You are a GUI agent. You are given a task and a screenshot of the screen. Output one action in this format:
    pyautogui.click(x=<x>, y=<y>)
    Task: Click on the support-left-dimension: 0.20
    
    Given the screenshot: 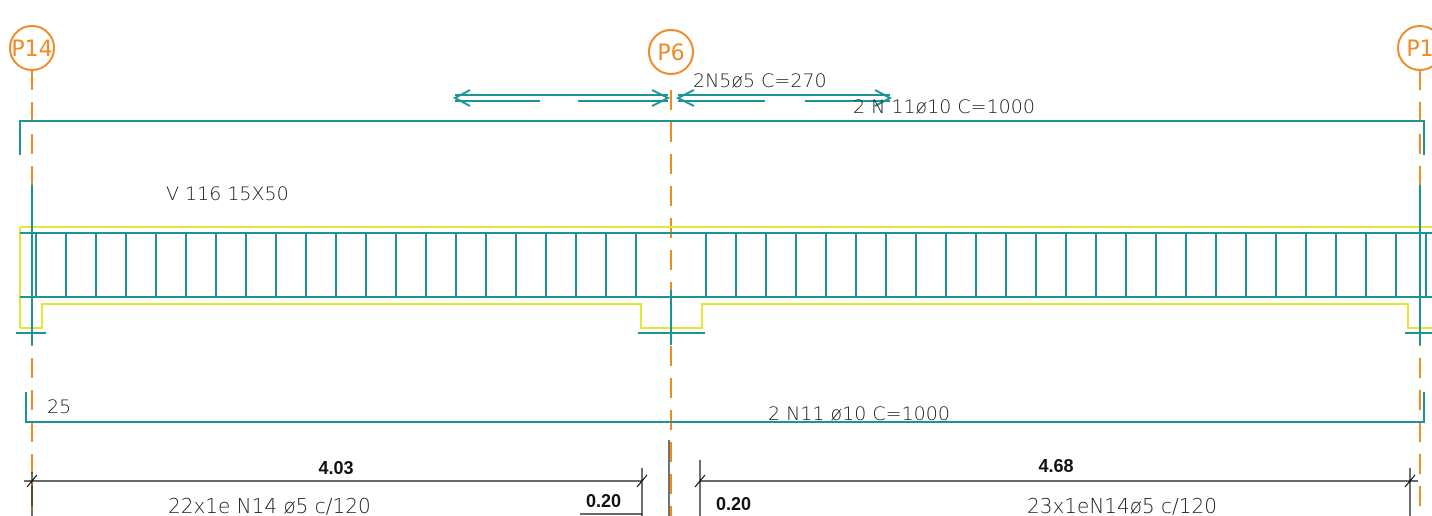 What is the action you would take?
    pyautogui.click(x=603, y=501)
    